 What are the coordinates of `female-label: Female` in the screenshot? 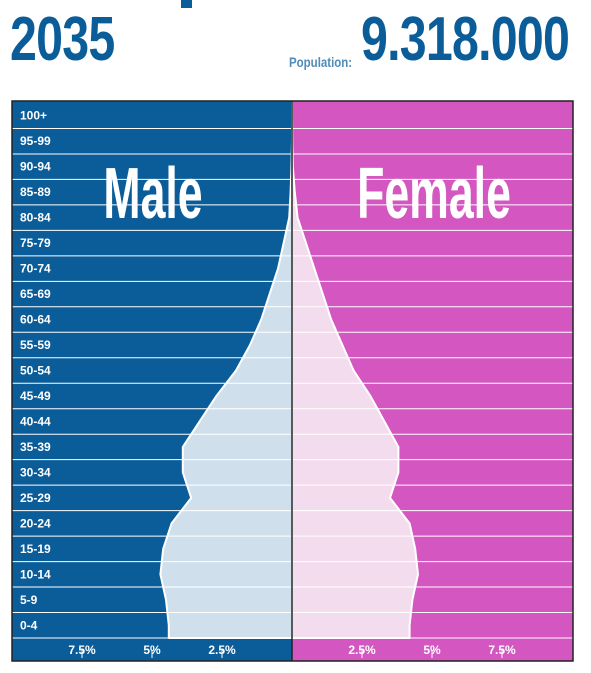 It's located at (434, 193).